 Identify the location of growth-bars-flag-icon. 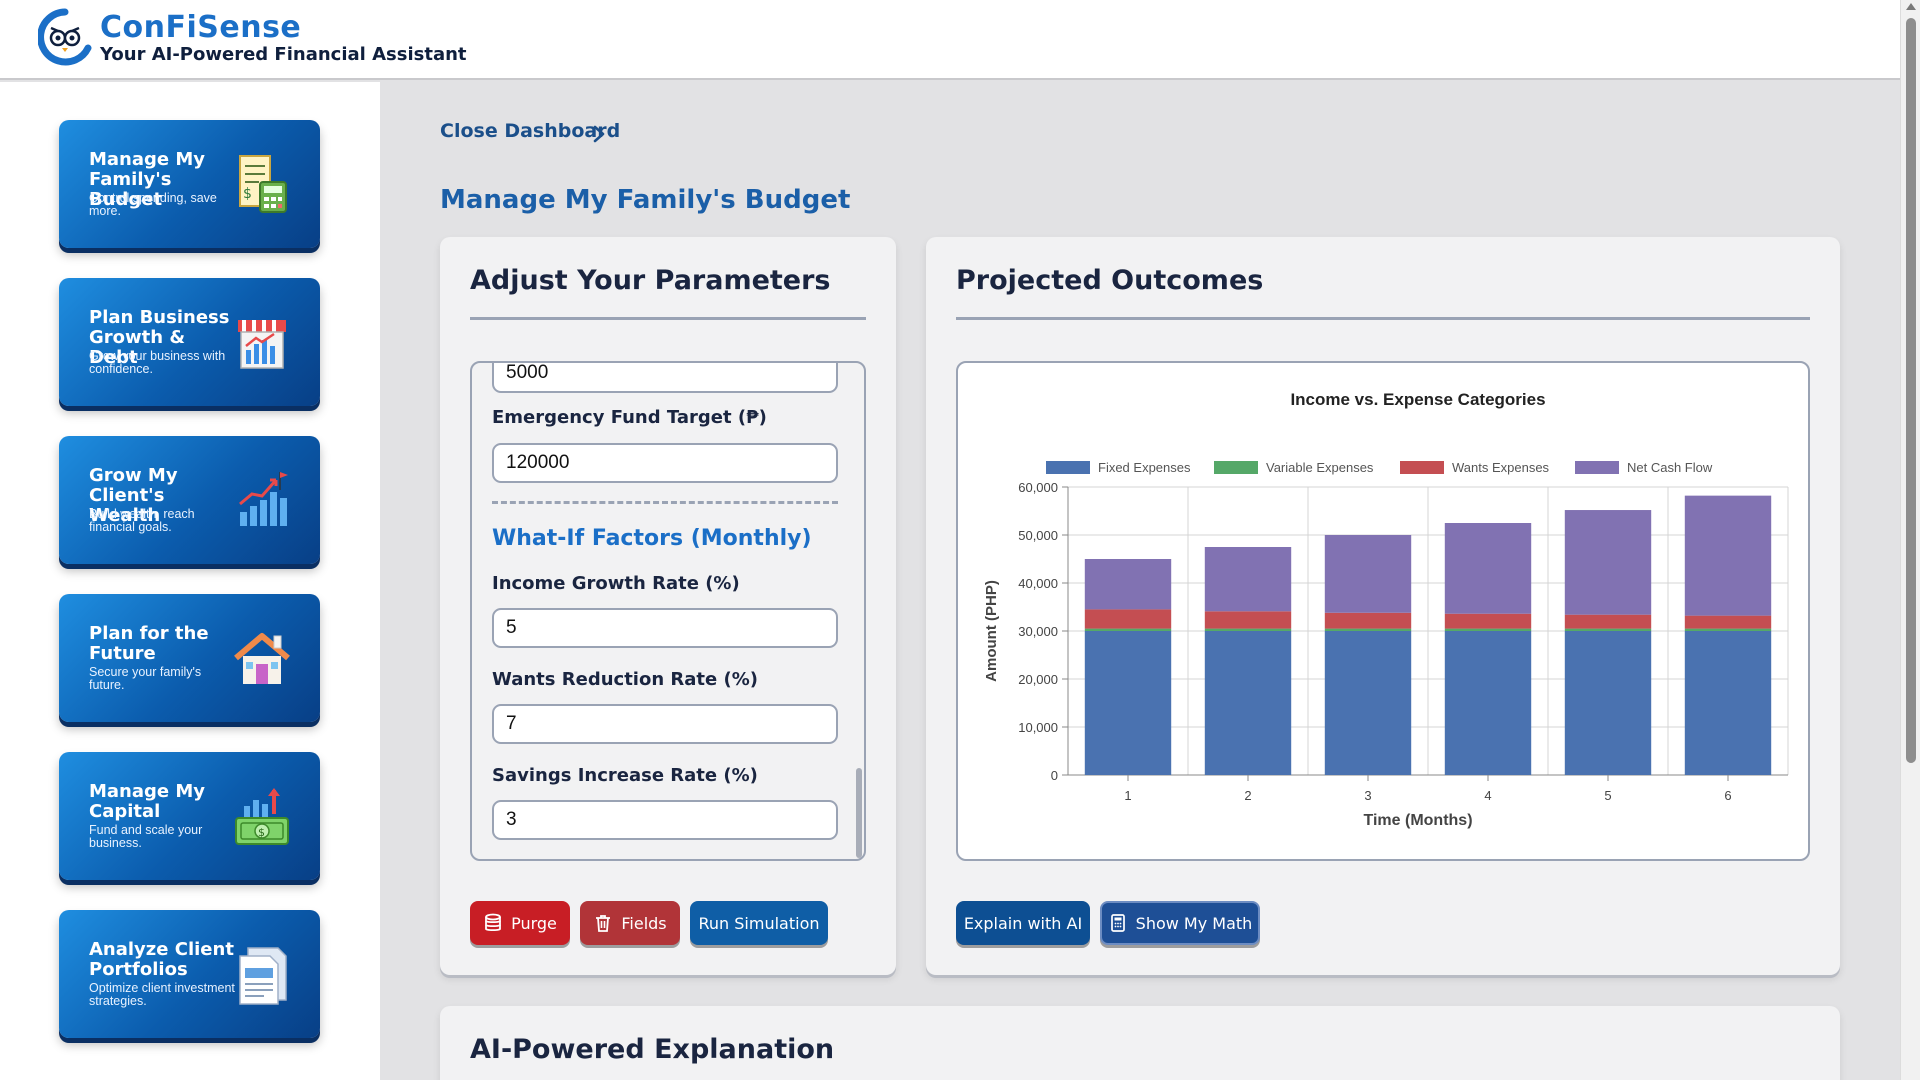
(263, 499).